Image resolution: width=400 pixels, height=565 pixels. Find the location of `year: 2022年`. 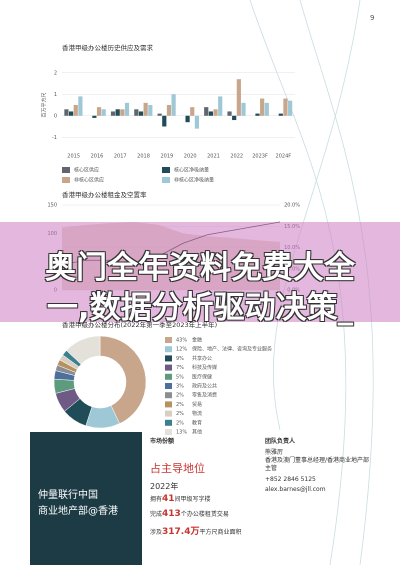

year: 2022年 is located at coordinates (164, 486).